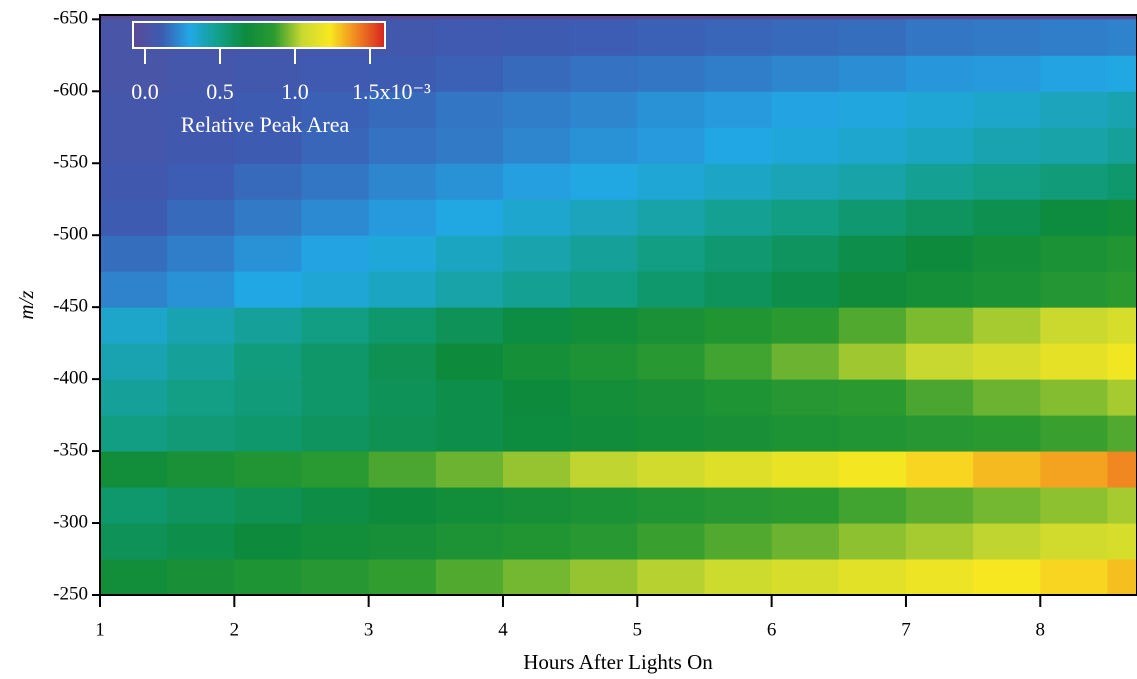 Image resolution: width=1137 pixels, height=679 pixels. I want to click on x-tick-label: 7, so click(906, 629).